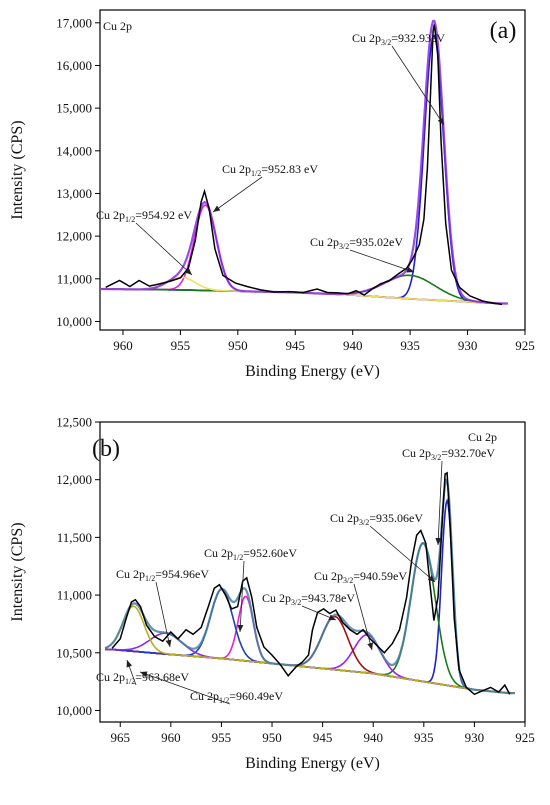 The image size is (550, 805). What do you see at coordinates (360, 577) in the screenshot?
I see `peak-annotation: Cu 2p3/2=940.59eV` at bounding box center [360, 577].